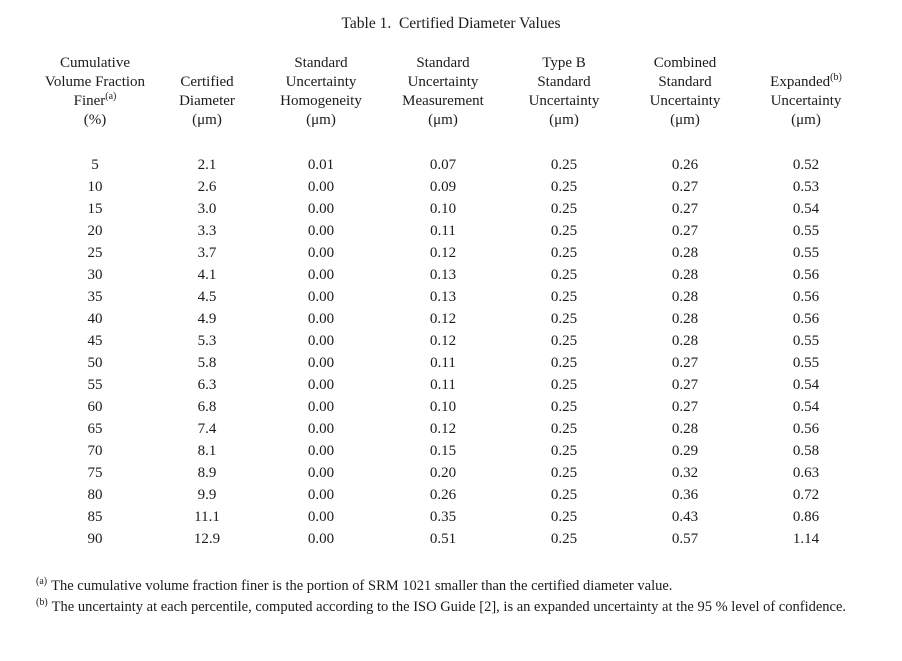  What do you see at coordinates (95, 164) in the screenshot?
I see `table-cell: 5` at bounding box center [95, 164].